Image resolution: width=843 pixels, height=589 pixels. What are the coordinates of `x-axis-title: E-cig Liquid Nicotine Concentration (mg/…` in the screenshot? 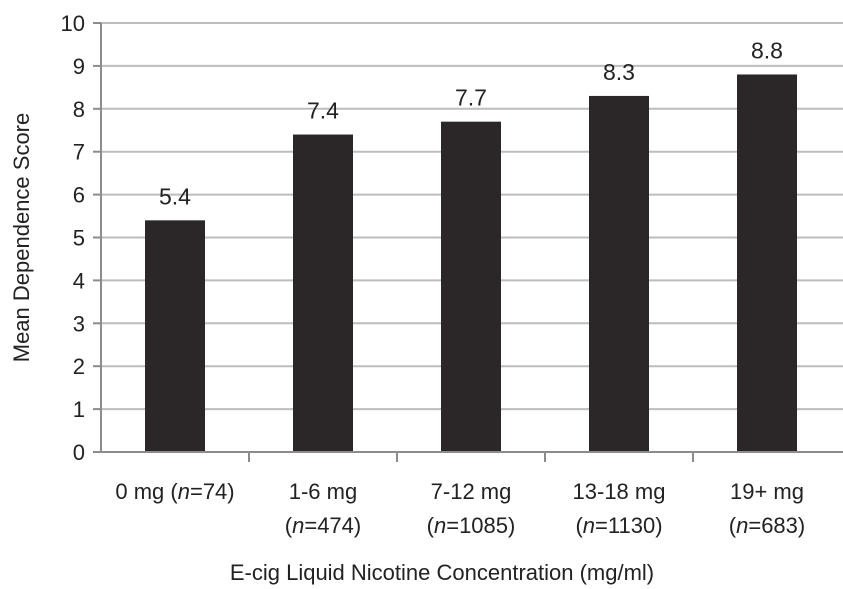 It's located at (442, 572).